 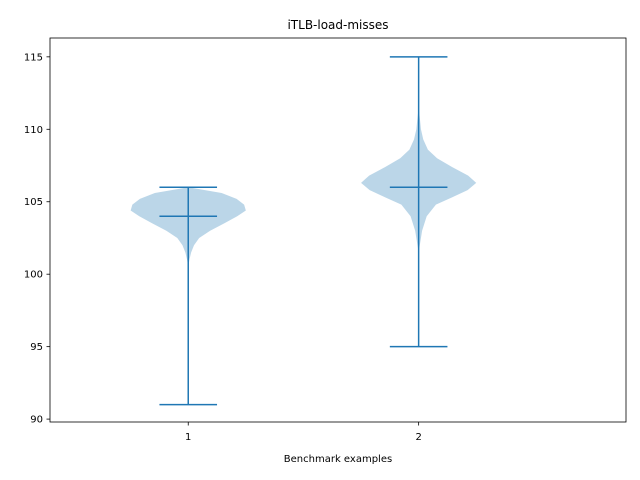 What do you see at coordinates (338, 459) in the screenshot?
I see `x-axis-label: Benchmark examples` at bounding box center [338, 459].